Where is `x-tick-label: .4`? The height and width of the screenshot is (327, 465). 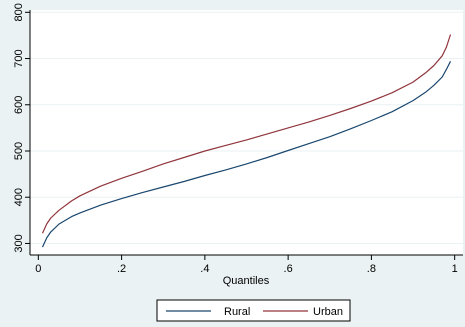 x-tick-label: .4 is located at coordinates (204, 269).